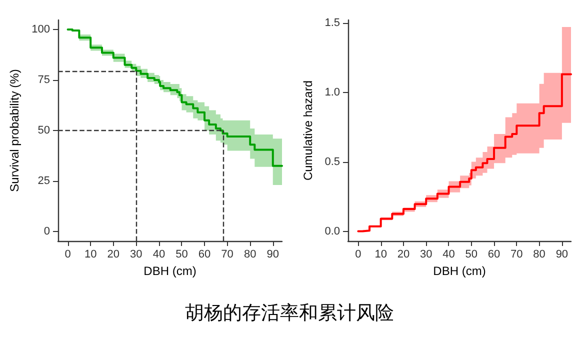 The height and width of the screenshot is (341, 579). What do you see at coordinates (289, 314) in the screenshot?
I see `text: 胡杨的存活率和累计风险` at bounding box center [289, 314].